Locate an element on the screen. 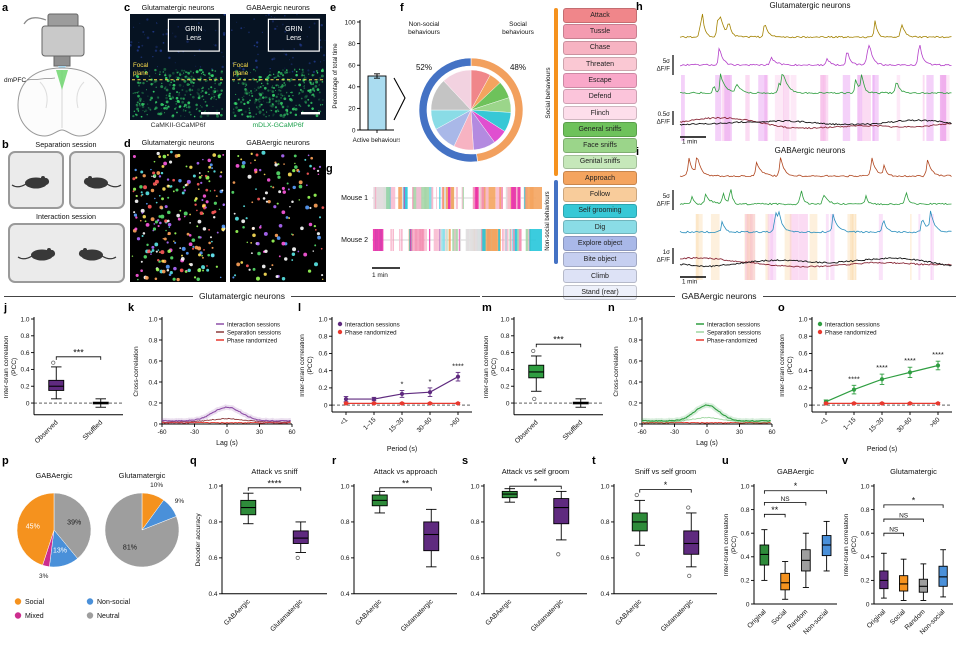 The width and height of the screenshot is (960, 653). panel-i-label: i is located at coordinates (638, 152).